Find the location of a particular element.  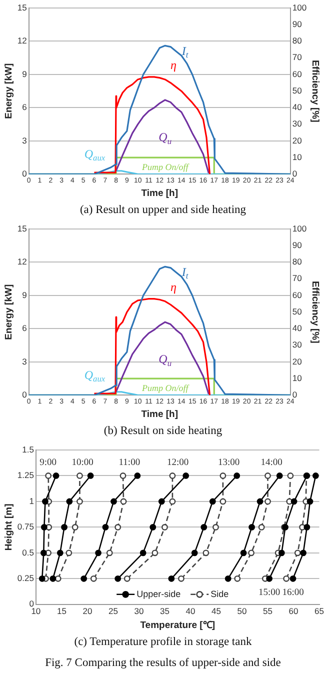

y-tick-label: 1.5 is located at coordinates (28, 449).